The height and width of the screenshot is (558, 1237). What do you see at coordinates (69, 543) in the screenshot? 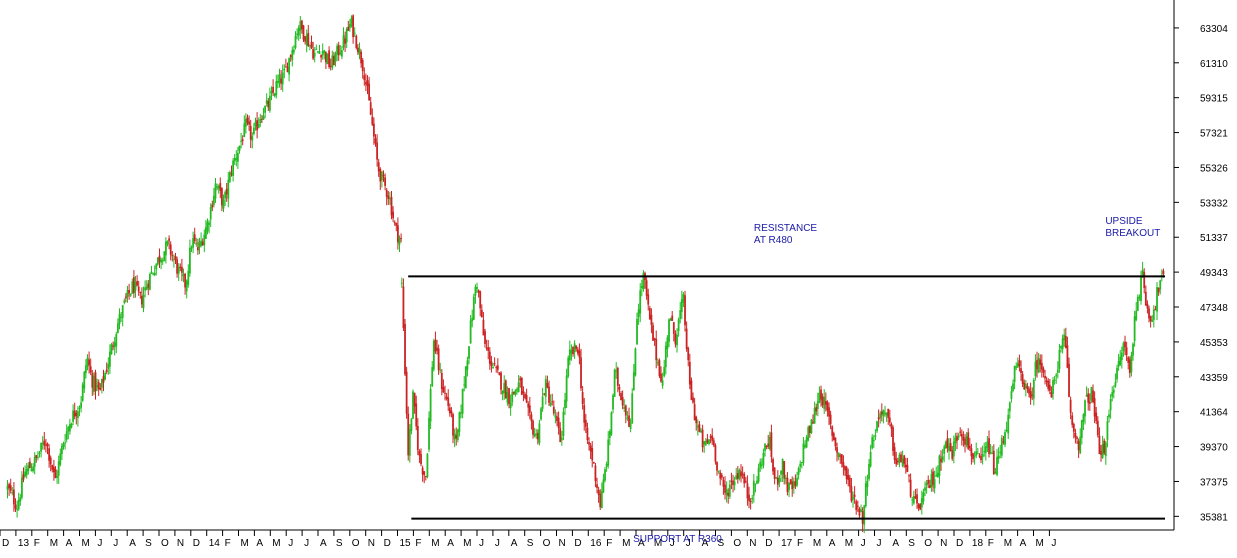
I see `x-tick-label: A` at bounding box center [69, 543].